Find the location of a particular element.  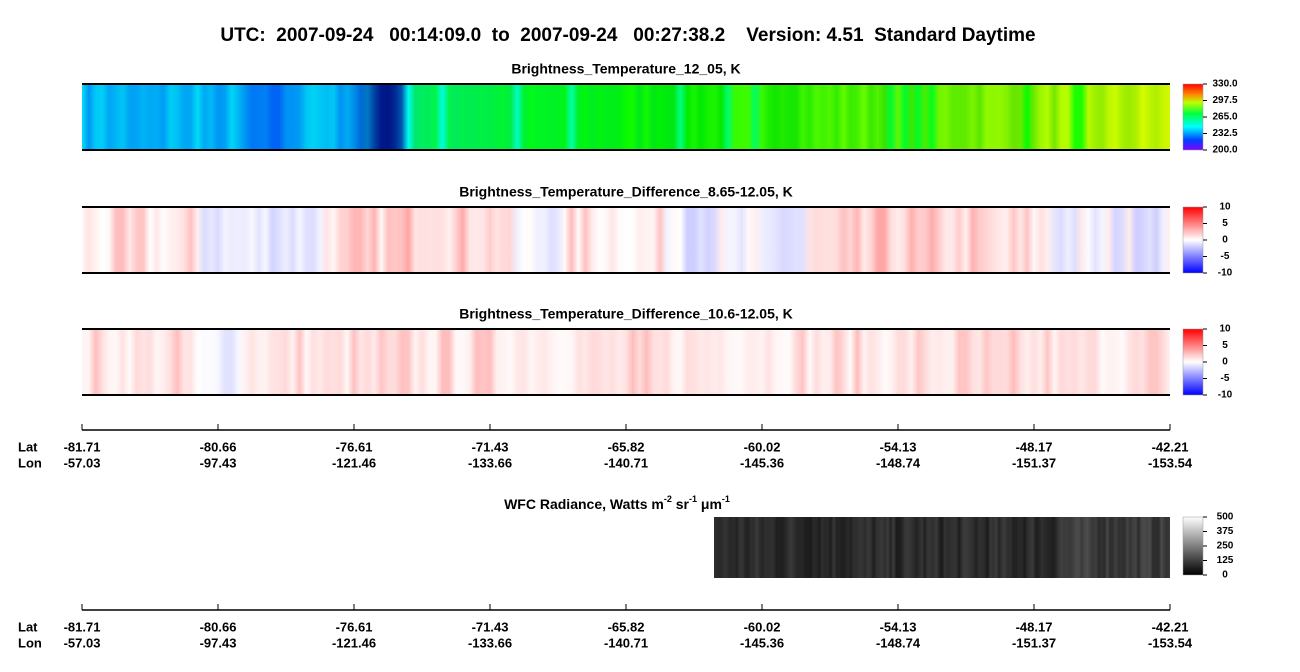

title-part: -2 is located at coordinates (668, 499).